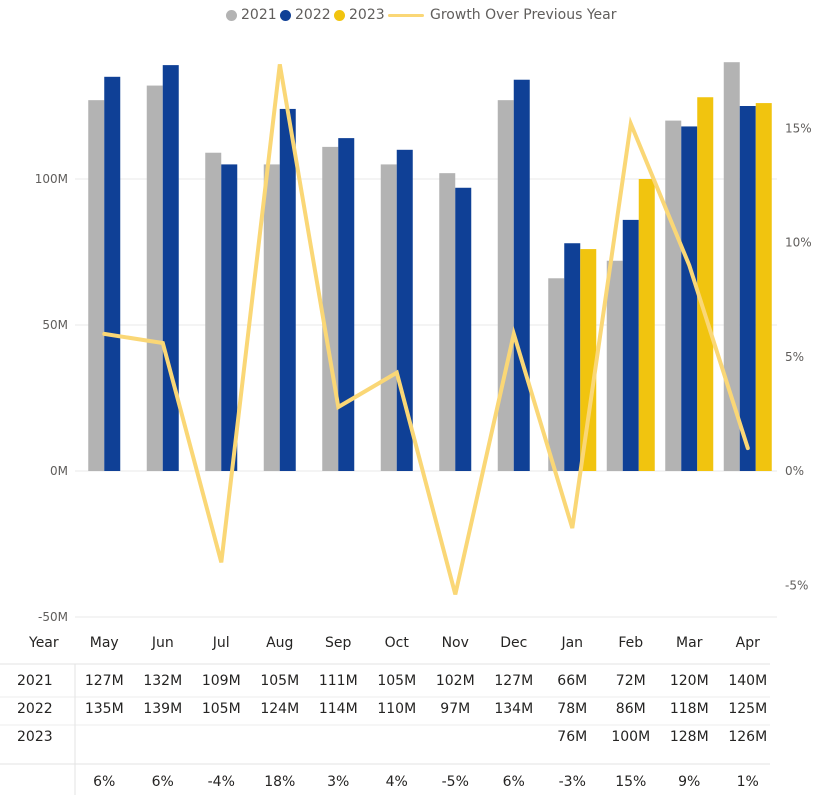 The width and height of the screenshot is (838, 801). What do you see at coordinates (572, 737) in the screenshot?
I see `table-cell-value: 76M` at bounding box center [572, 737].